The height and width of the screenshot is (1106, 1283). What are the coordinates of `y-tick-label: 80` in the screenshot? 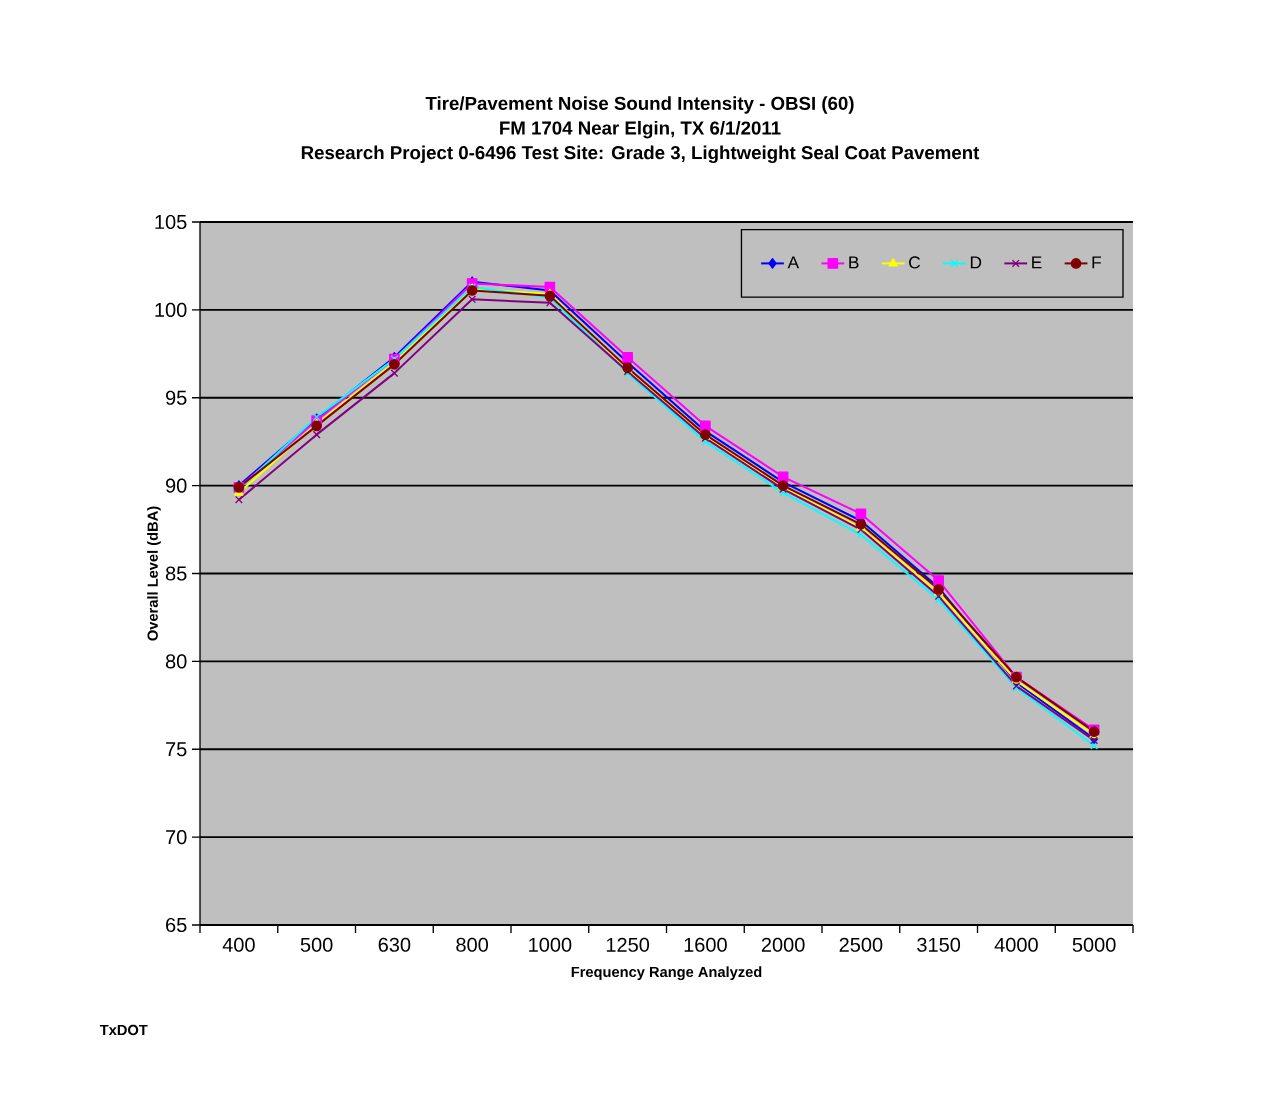 It's located at (176, 661).